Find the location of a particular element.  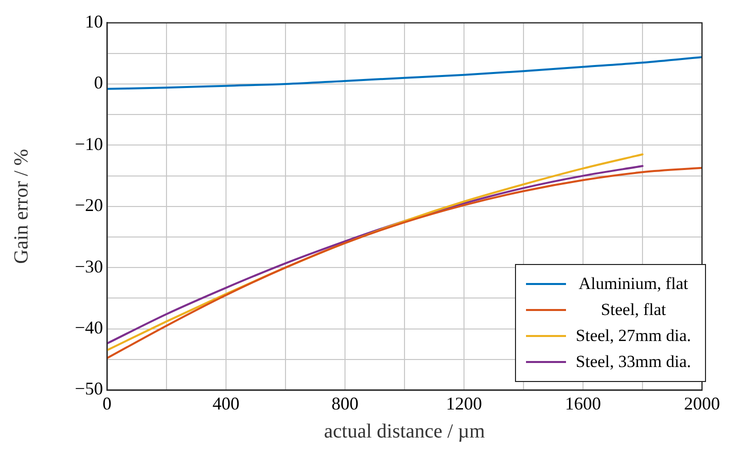

y-tick-label: −20 is located at coordinates (88, 205).